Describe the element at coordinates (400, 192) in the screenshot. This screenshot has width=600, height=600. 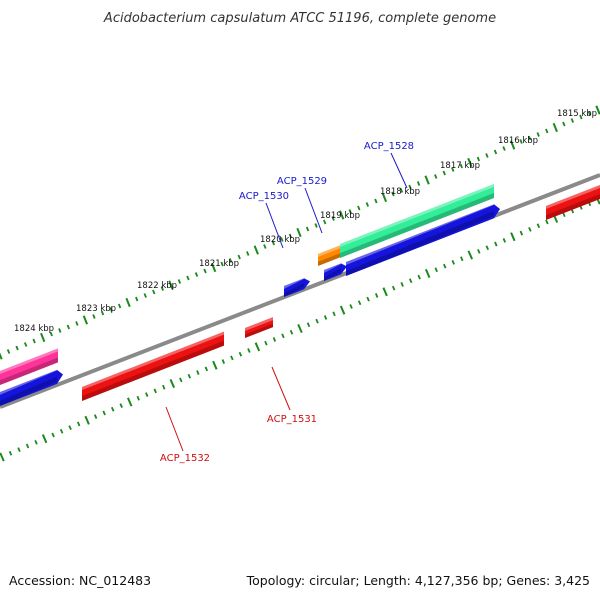
I see `tick-label: 1818 kbp` at that location.